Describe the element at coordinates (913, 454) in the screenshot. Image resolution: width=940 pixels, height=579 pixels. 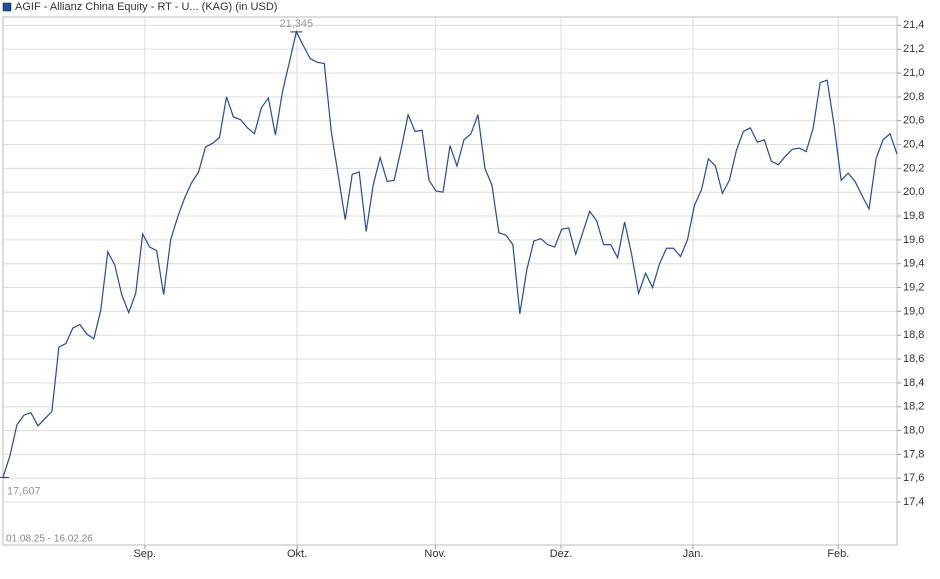
I see `y-tick-label: 17,8` at that location.